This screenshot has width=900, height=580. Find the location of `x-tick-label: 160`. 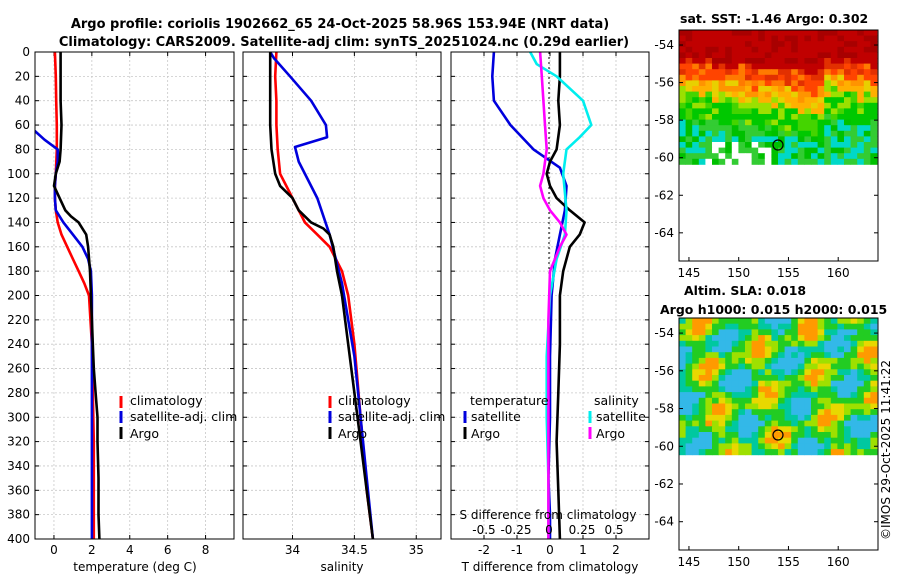

x-tick-label: 160 is located at coordinates (838, 273).